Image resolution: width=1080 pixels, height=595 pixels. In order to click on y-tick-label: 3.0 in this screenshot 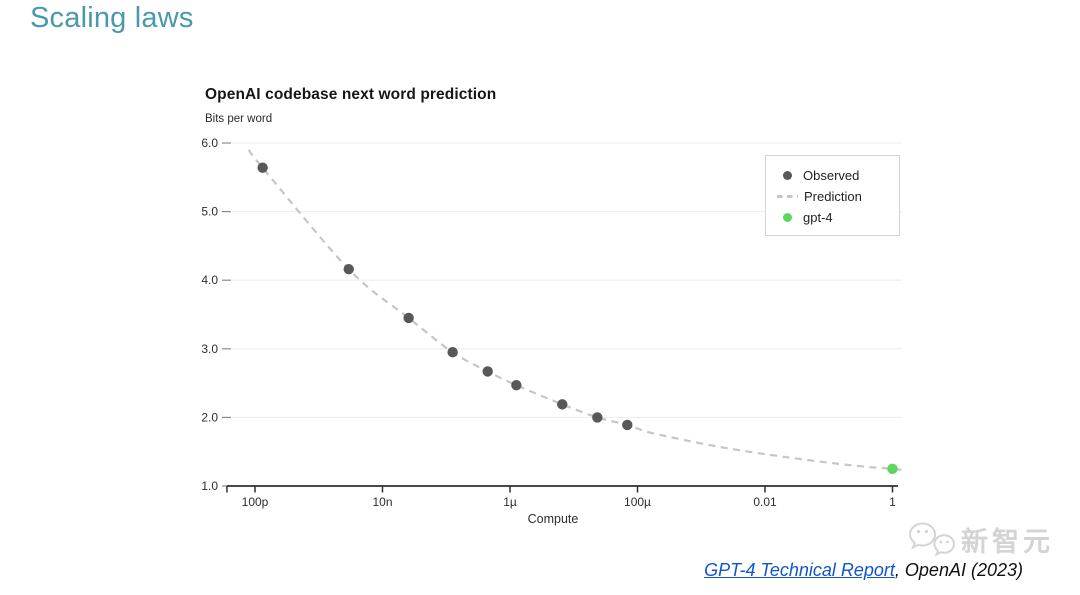, I will do `click(209, 349)`.